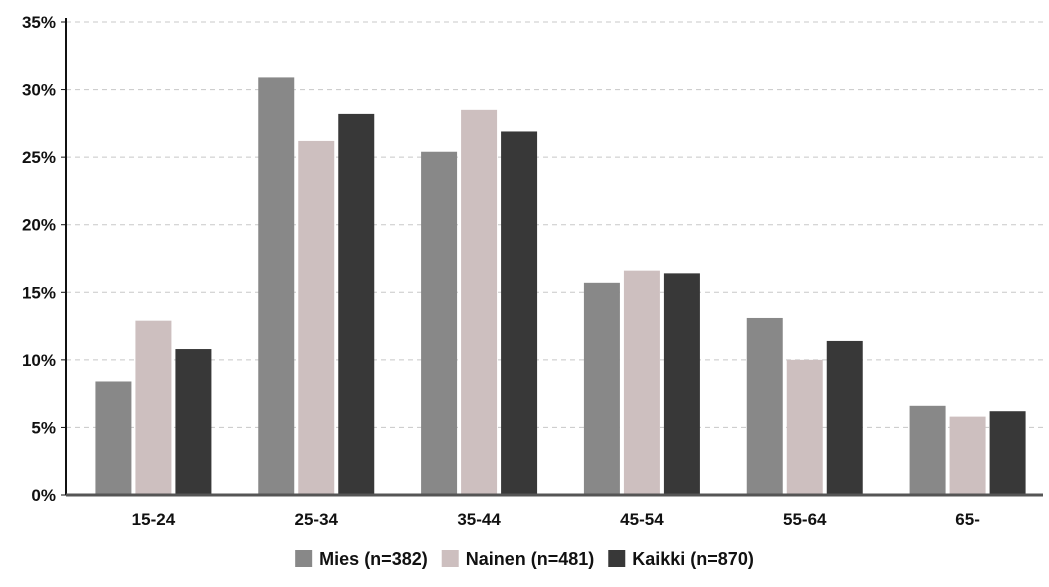 The width and height of the screenshot is (1049, 587). What do you see at coordinates (693, 559) in the screenshot?
I see `legend-label: Kaikki (n=870)` at bounding box center [693, 559].